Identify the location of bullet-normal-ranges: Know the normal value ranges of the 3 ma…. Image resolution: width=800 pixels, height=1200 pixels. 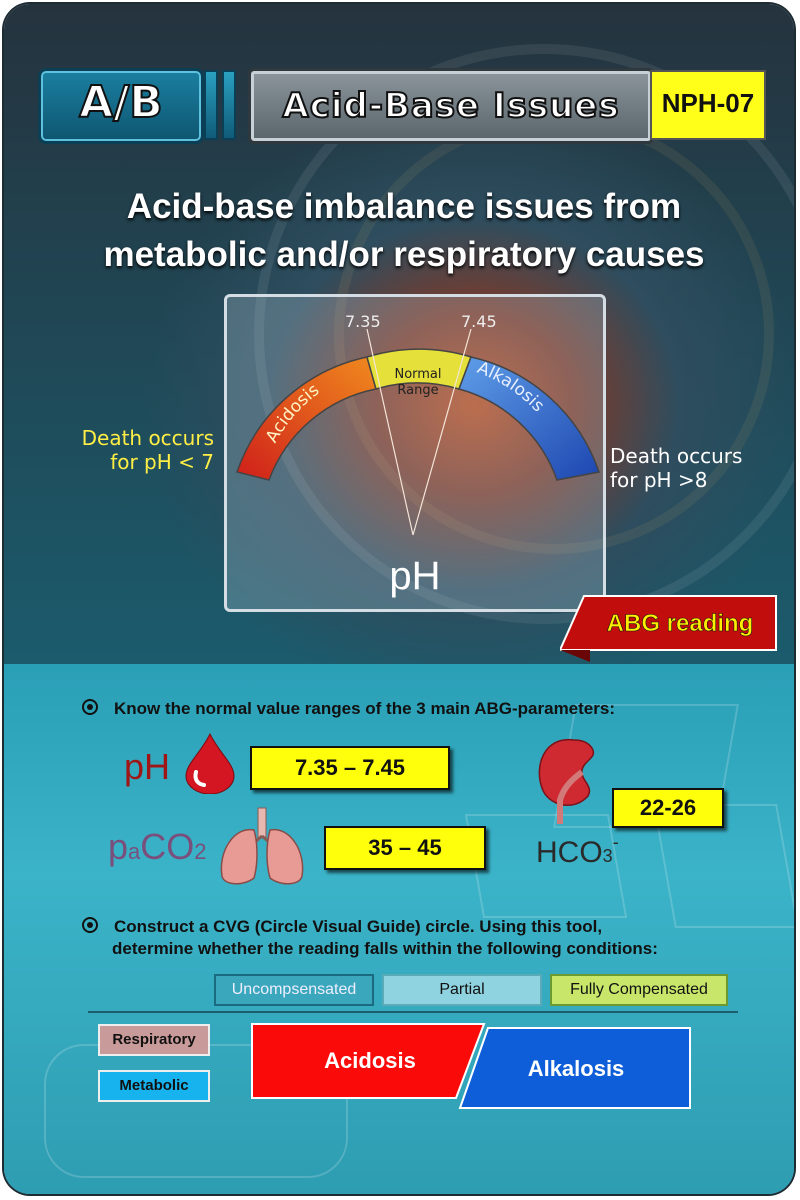
(348, 708).